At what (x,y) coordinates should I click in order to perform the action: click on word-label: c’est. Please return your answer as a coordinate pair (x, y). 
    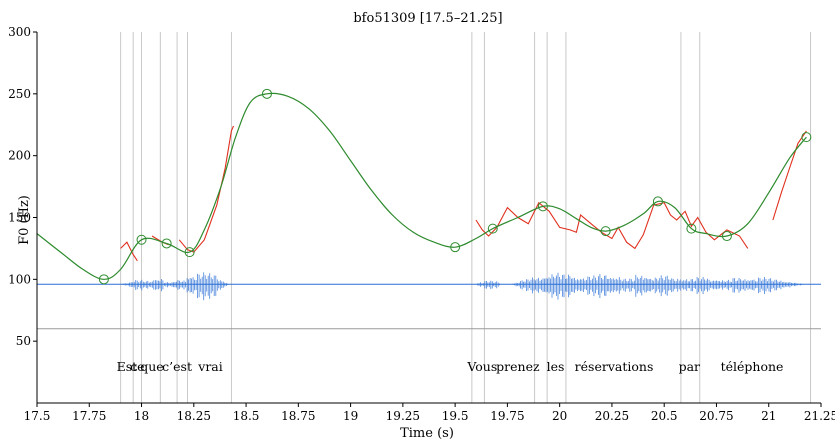
    Looking at the image, I should click on (177, 366).